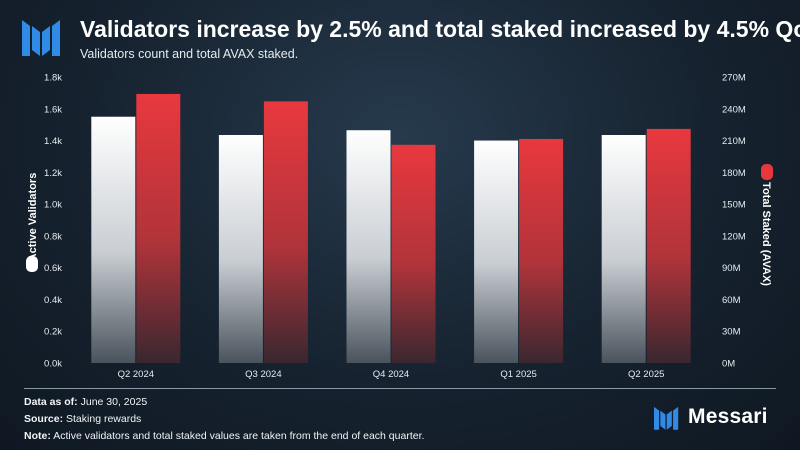 Image resolution: width=800 pixels, height=450 pixels. What do you see at coordinates (734, 173) in the screenshot?
I see `right-tick-label: 180M` at bounding box center [734, 173].